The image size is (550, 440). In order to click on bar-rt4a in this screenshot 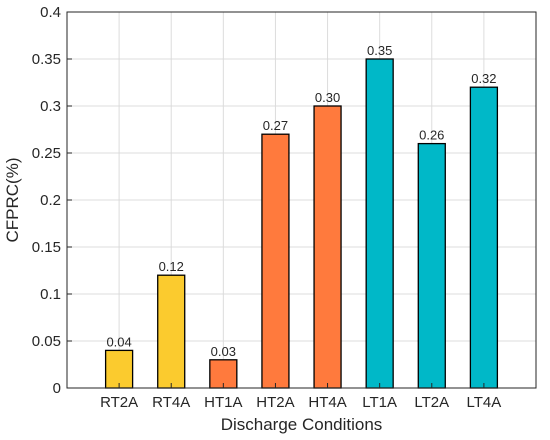, I will do `click(171, 331)`.